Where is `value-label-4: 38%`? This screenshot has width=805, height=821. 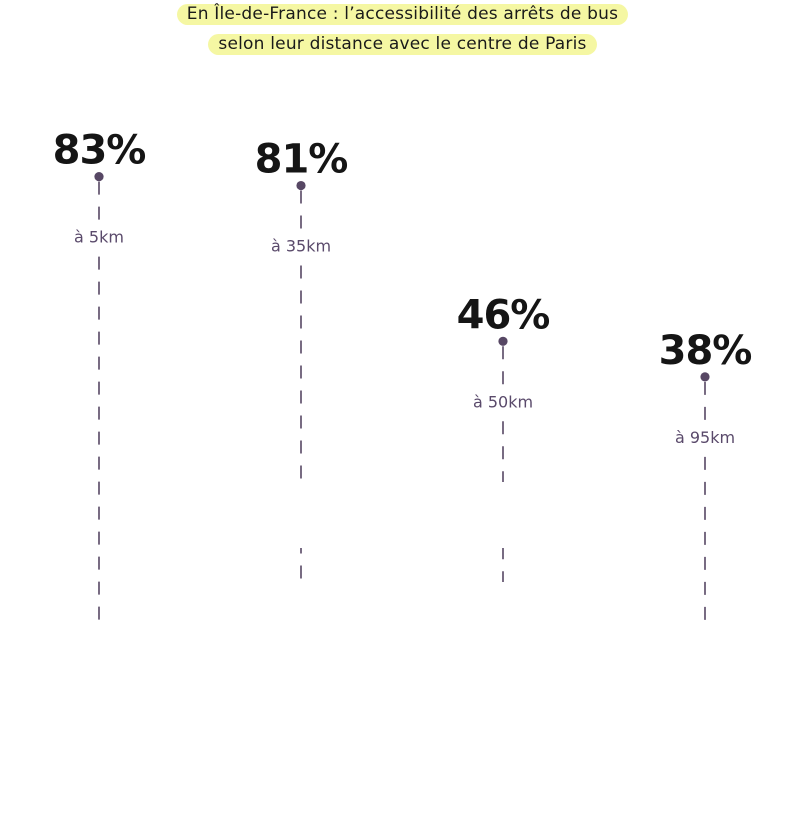 value-label-4: 38% is located at coordinates (705, 351).